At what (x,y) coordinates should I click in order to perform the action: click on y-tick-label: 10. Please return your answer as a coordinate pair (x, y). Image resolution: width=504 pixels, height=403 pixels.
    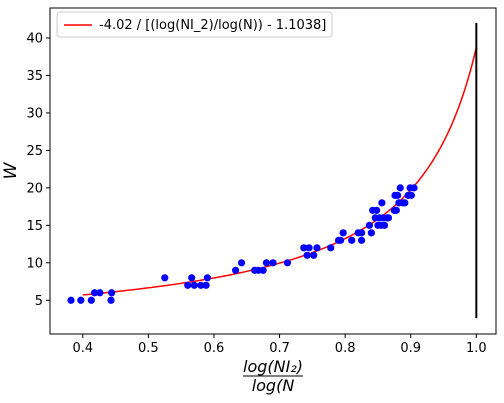
    Looking at the image, I should click on (34, 263).